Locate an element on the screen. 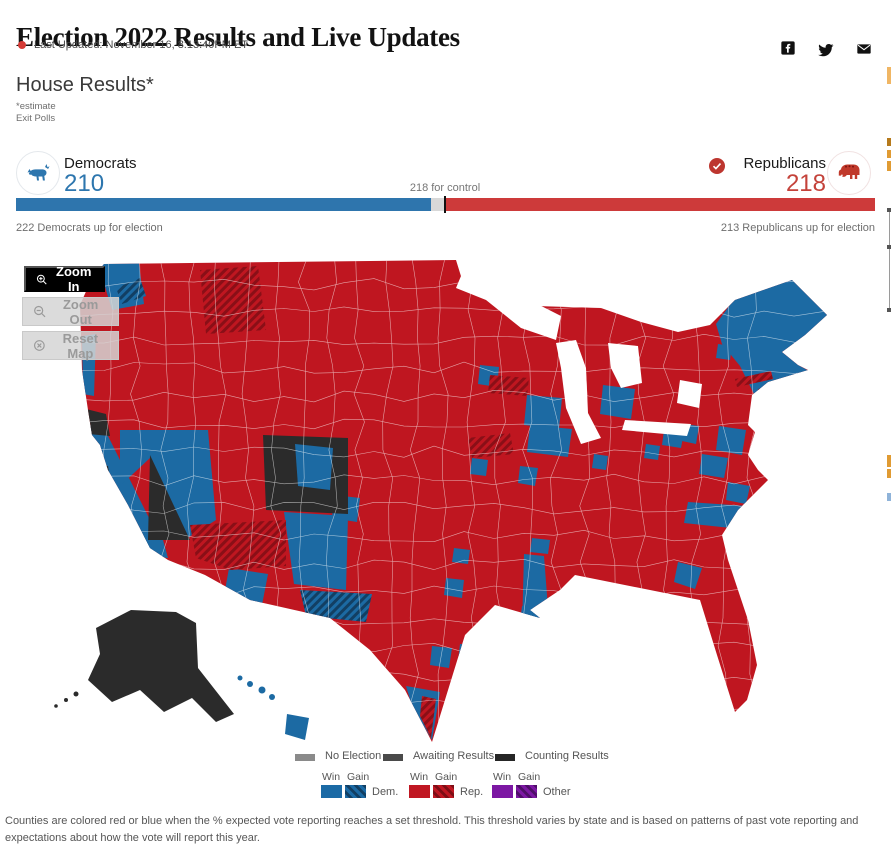 Image resolution: width=891 pixels, height=847 pixels. republicans-seat-count: 218 is located at coordinates (805, 183).